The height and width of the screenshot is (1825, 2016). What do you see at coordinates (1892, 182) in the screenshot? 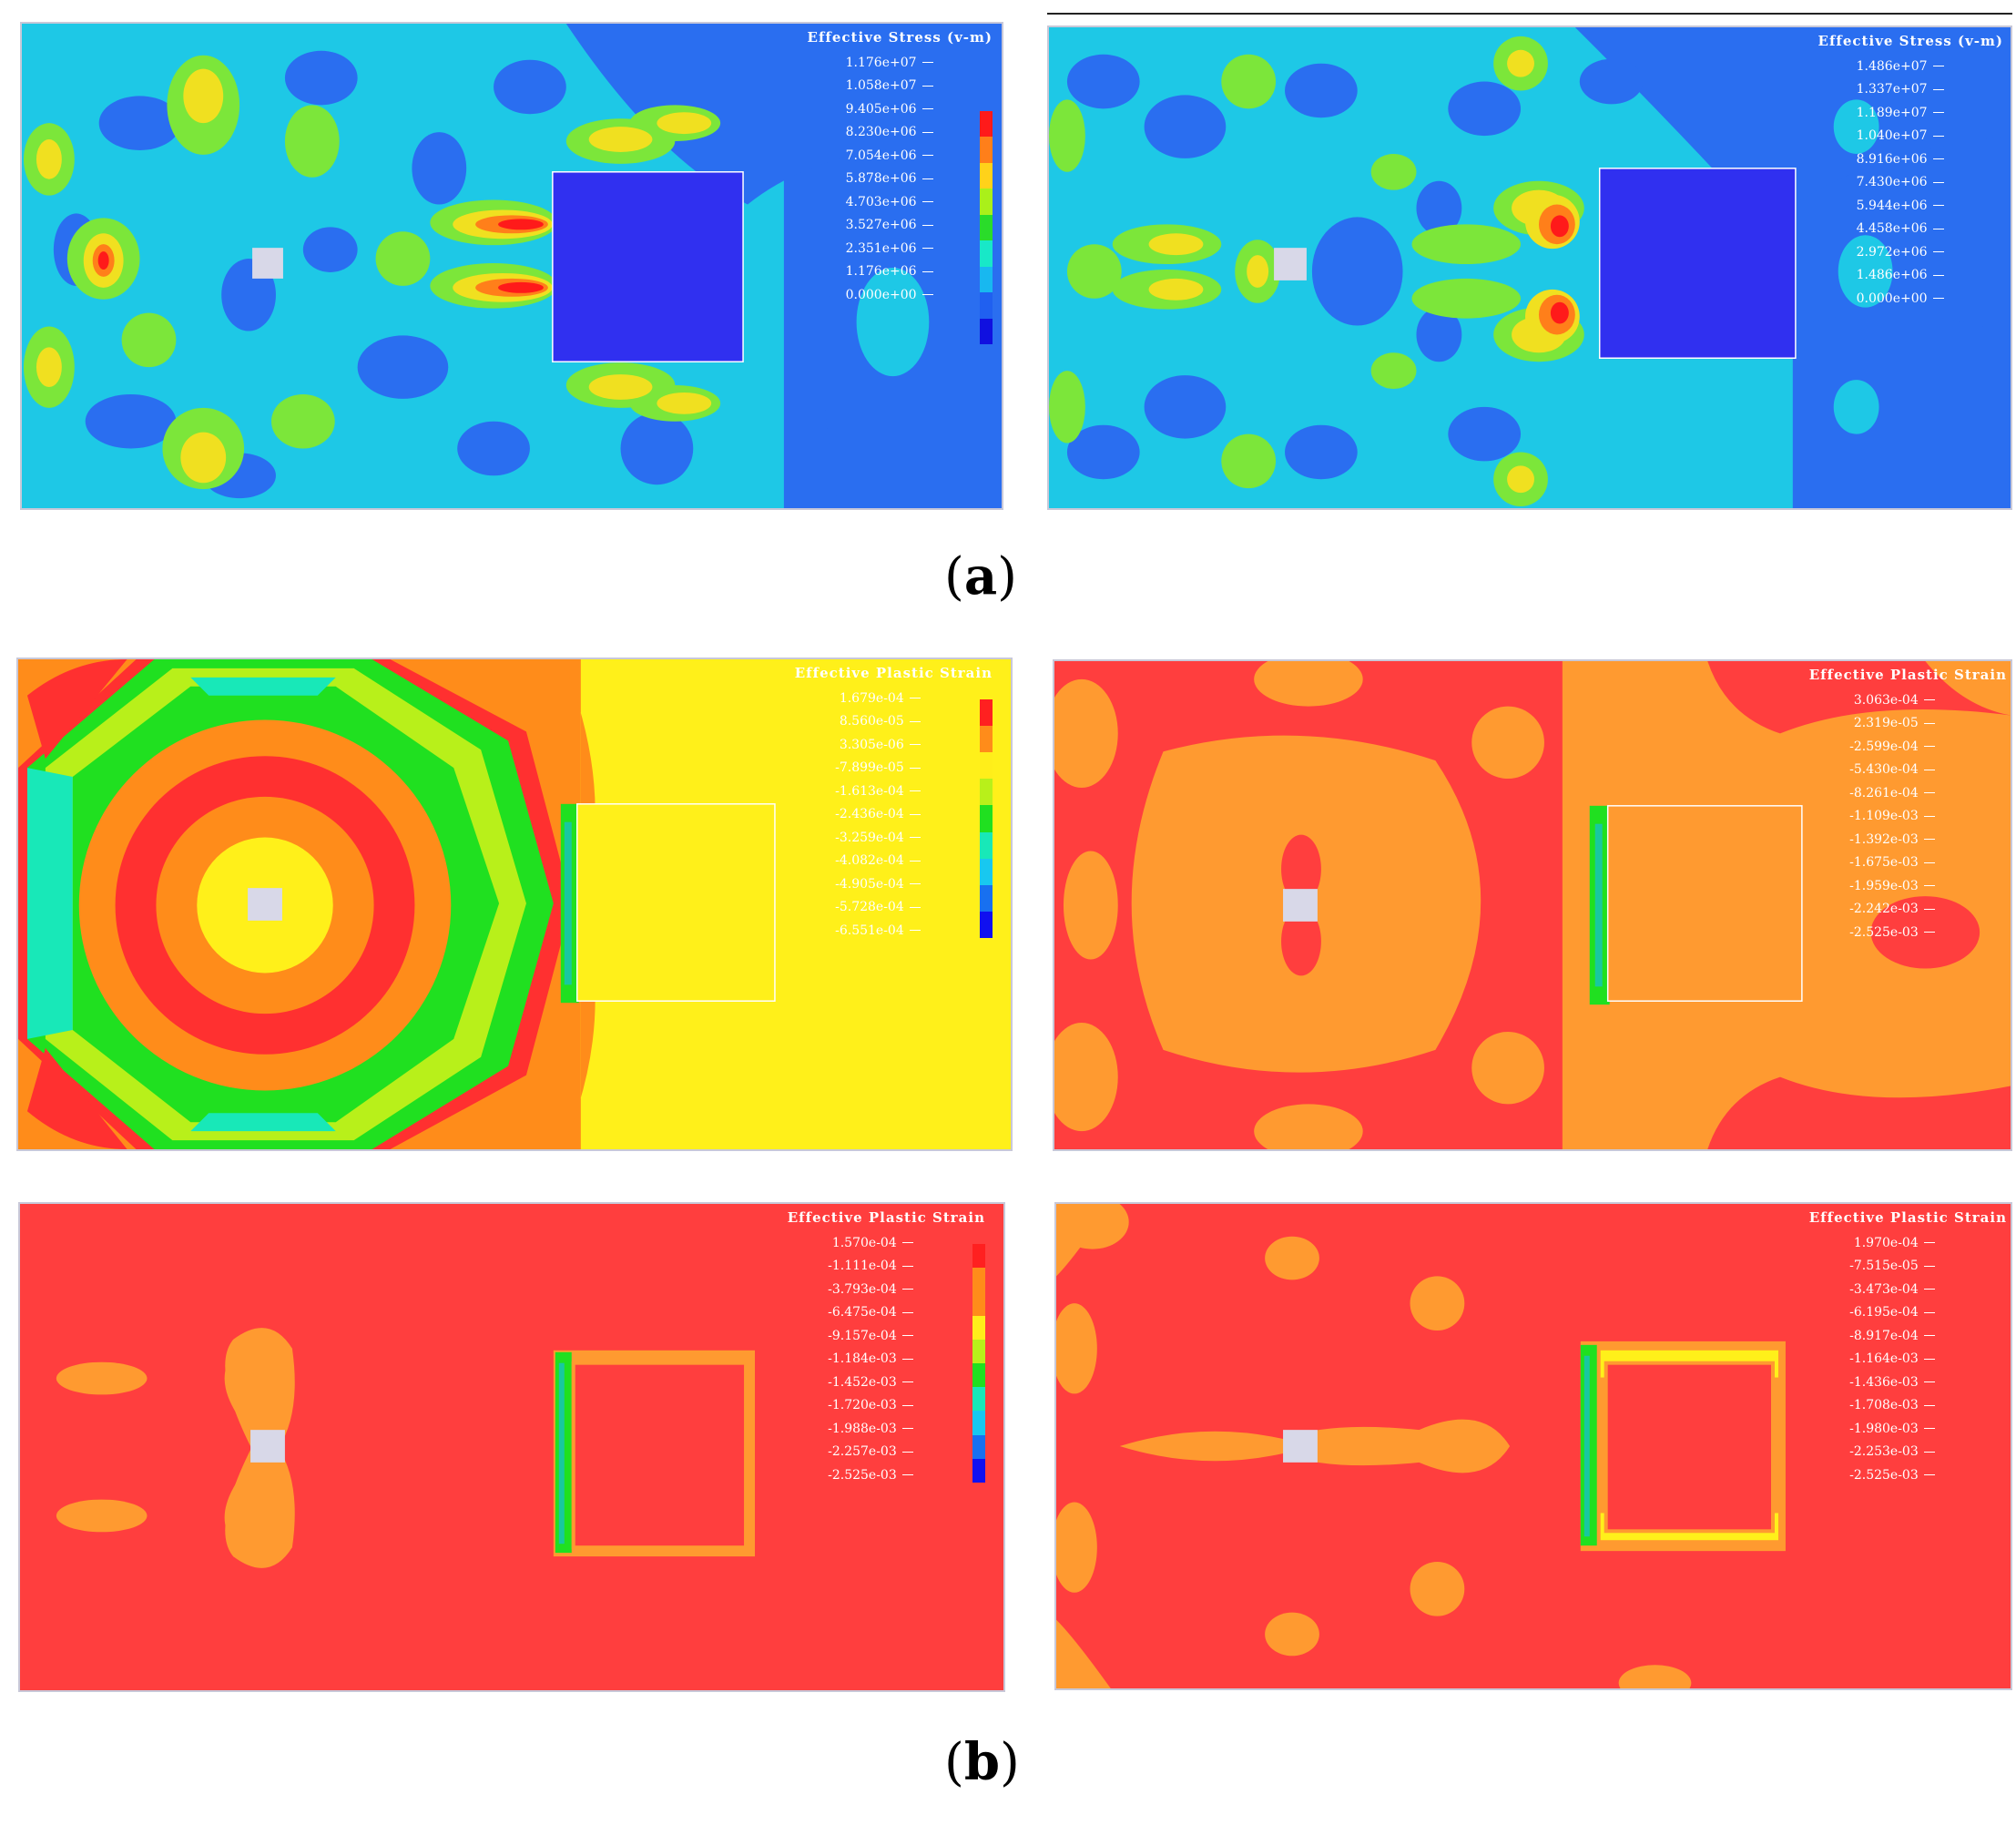
I see `legend-value: 7.430e+06` at bounding box center [1892, 182].